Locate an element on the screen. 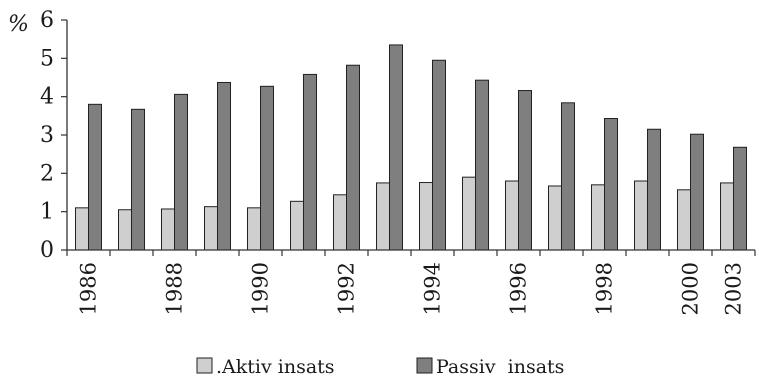 Image resolution: width=759 pixels, height=380 pixels. legend-swatch-passiv is located at coordinates (424, 365).